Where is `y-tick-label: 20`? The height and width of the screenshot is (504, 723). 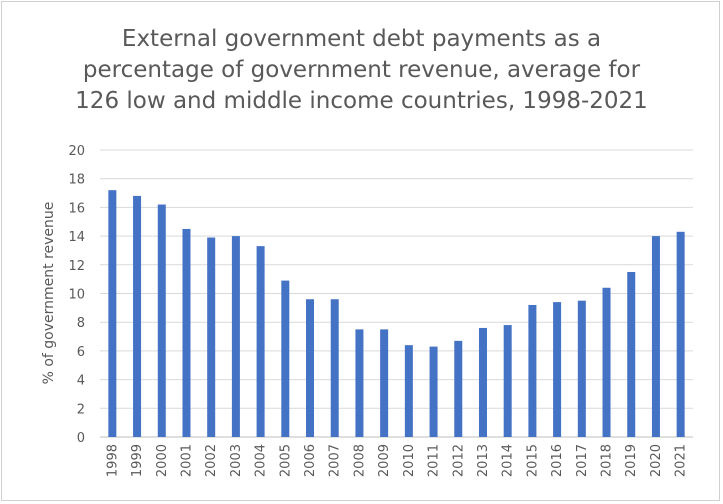
y-tick-label: 20 is located at coordinates (76, 151).